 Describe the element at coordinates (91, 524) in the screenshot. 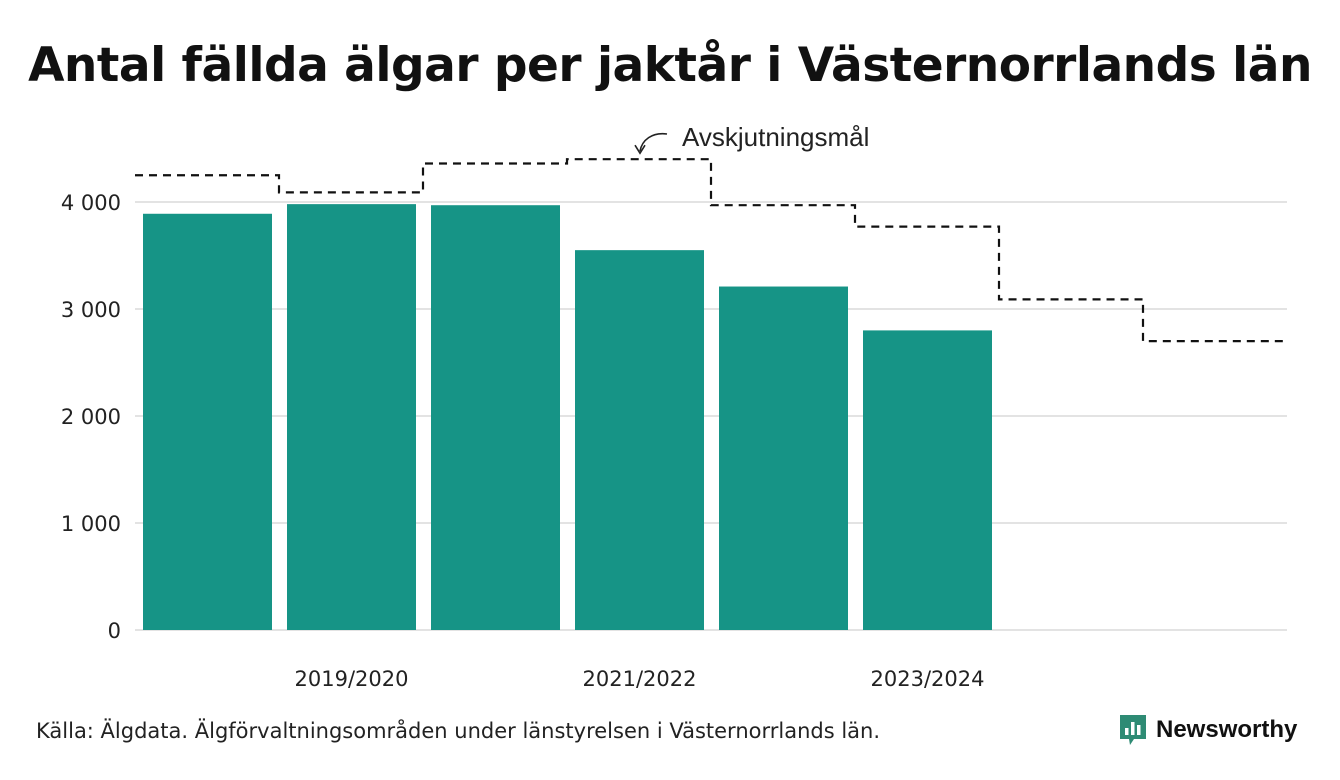

I see `y-tick-label: 1 000` at that location.